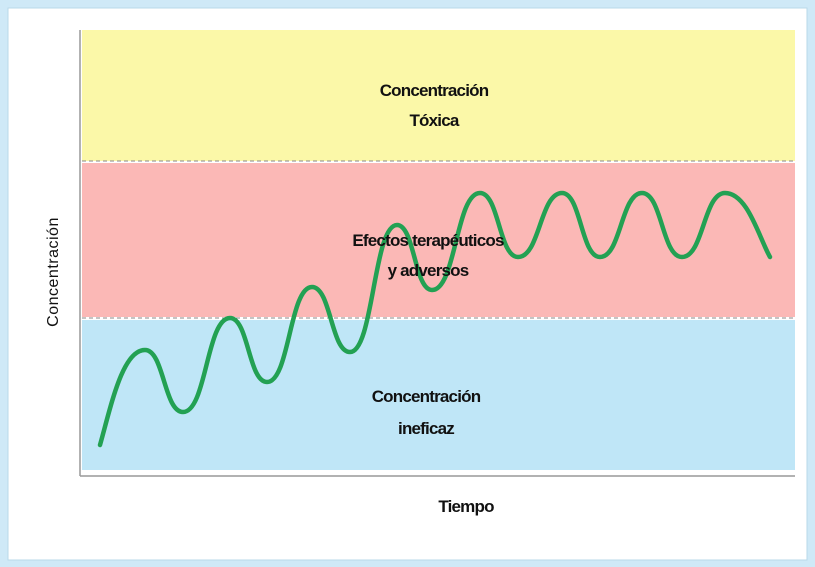 The image size is (815, 567). I want to click on zone-label: ineficaz, so click(426, 428).